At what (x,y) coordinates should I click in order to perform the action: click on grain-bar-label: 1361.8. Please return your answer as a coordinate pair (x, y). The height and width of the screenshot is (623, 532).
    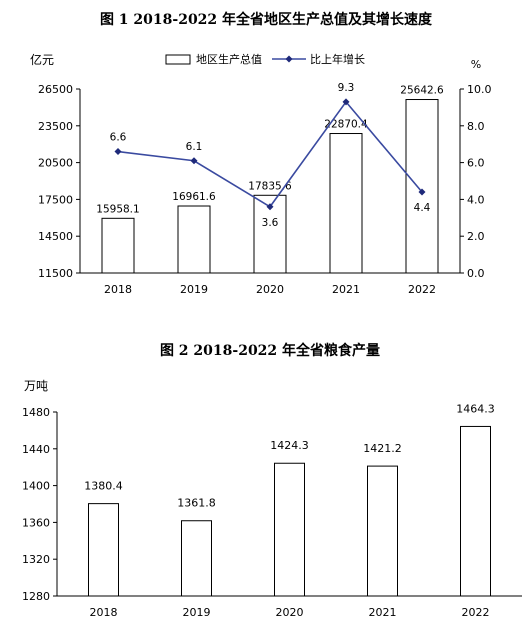
    Looking at the image, I should click on (196, 503).